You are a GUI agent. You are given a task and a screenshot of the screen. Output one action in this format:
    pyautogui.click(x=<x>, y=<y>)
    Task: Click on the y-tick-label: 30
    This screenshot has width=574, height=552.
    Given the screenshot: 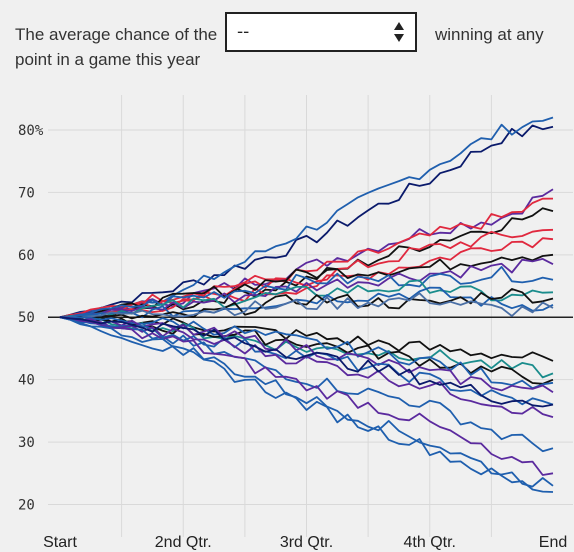 What is the action you would take?
    pyautogui.click(x=26, y=443)
    